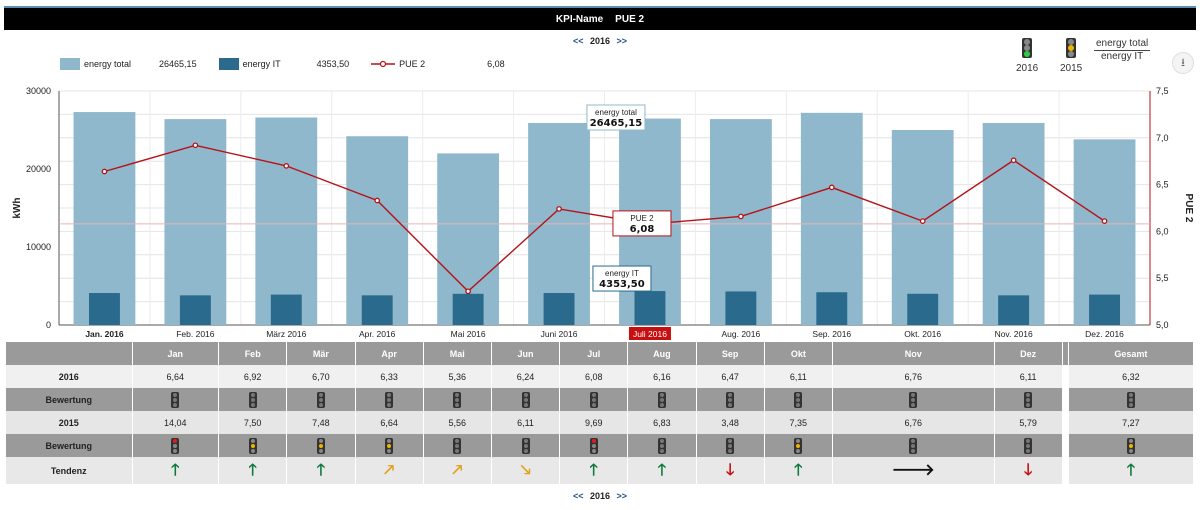 The height and width of the screenshot is (510, 1200). Describe the element at coordinates (730, 422) in the screenshot. I see `table-cell: 3,48` at that location.